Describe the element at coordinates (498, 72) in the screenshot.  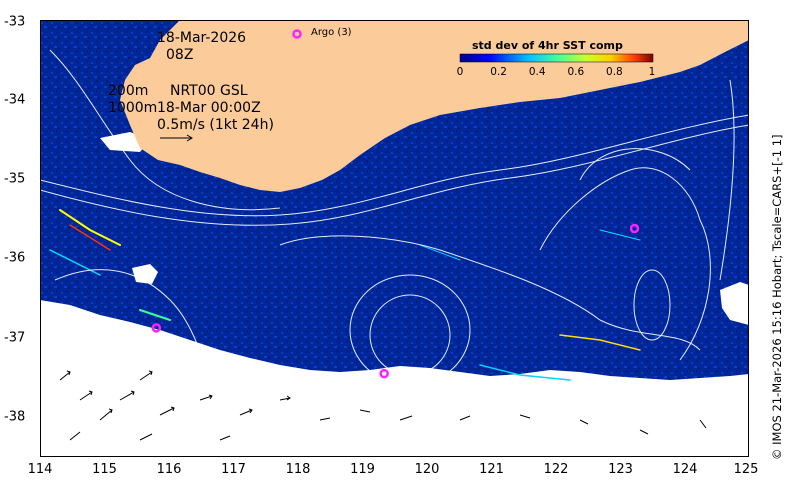
I see `colorbar-tick: 0.2` at that location.